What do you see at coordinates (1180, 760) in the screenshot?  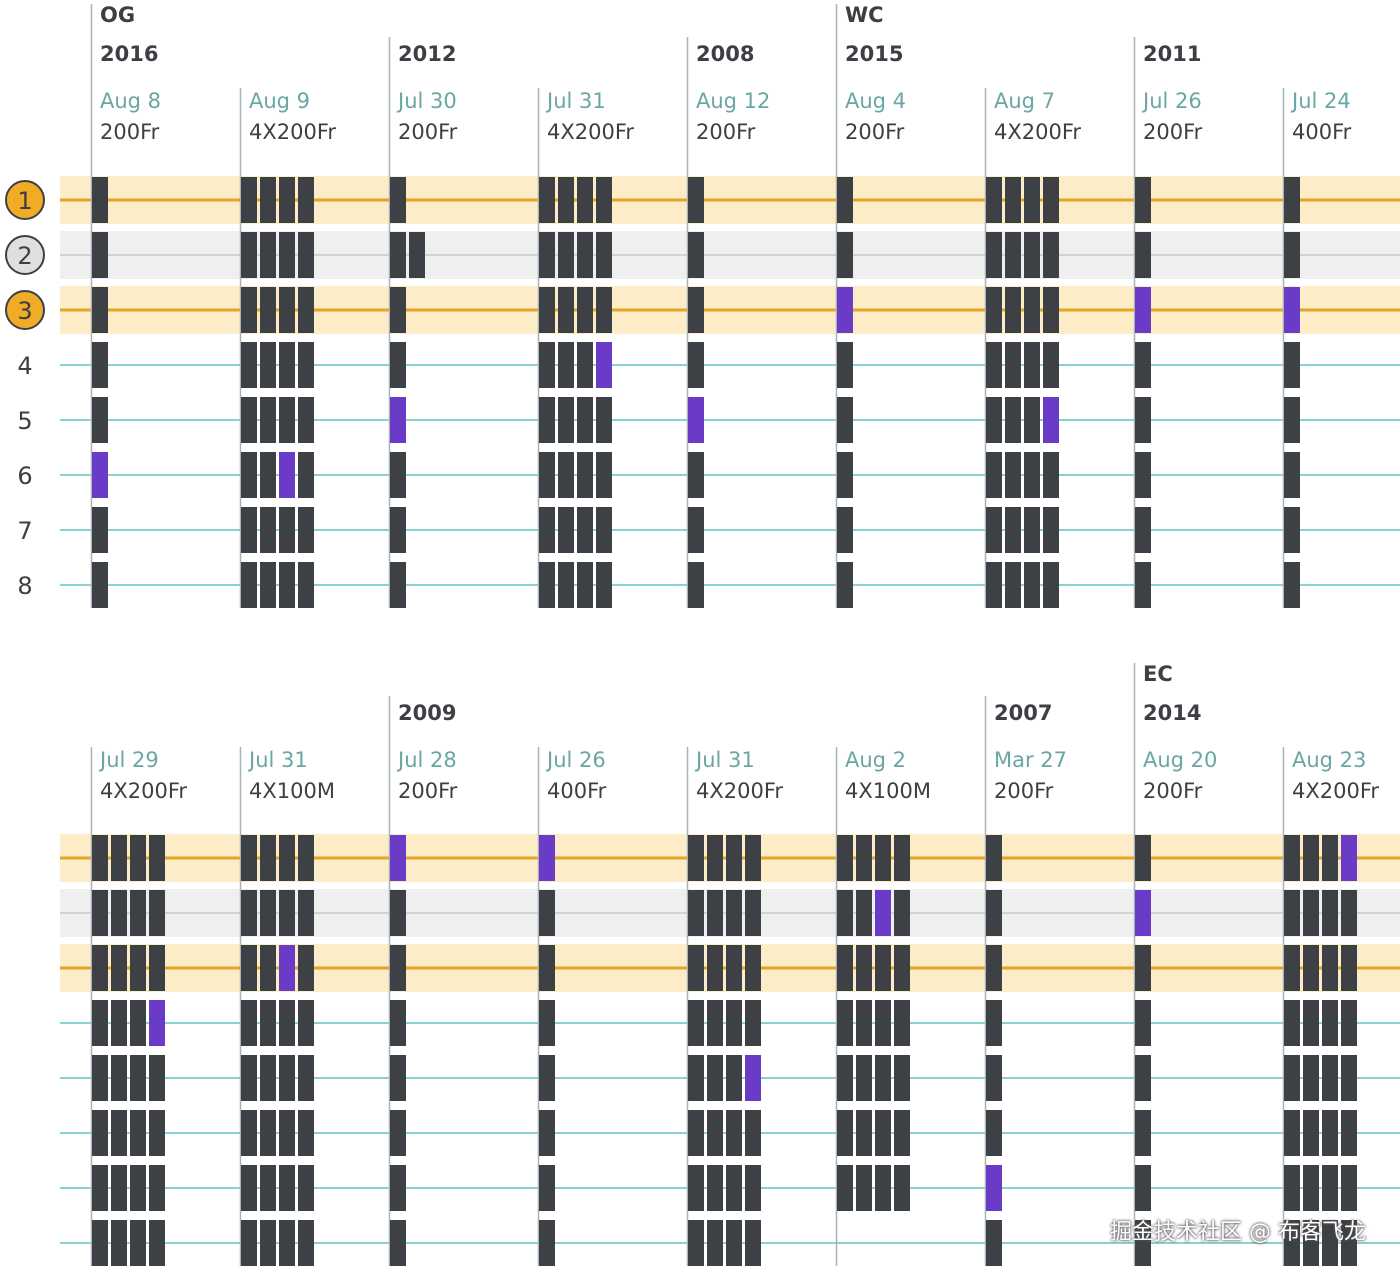 I see `date-label: Aug 20` at bounding box center [1180, 760].